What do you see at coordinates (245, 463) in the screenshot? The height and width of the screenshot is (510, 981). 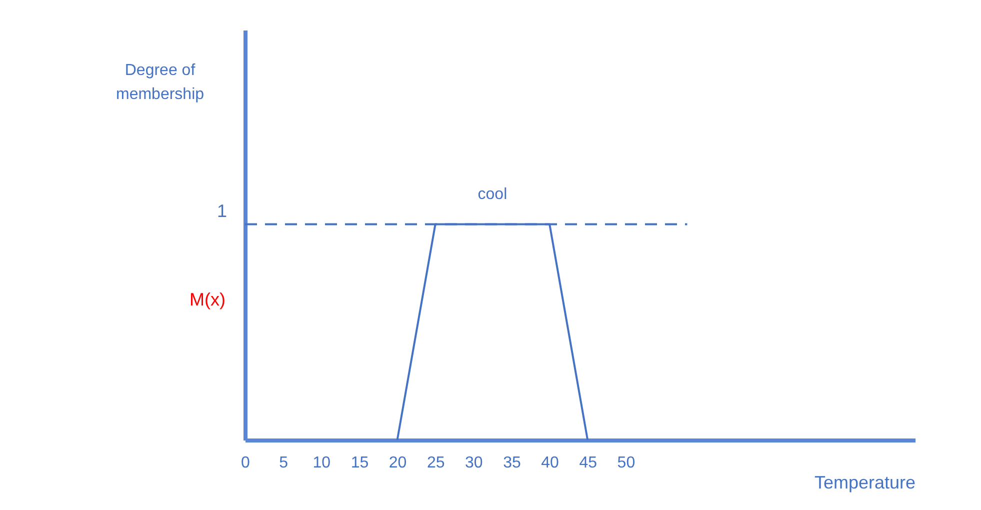 I see `x-tick-label: 0` at bounding box center [245, 463].